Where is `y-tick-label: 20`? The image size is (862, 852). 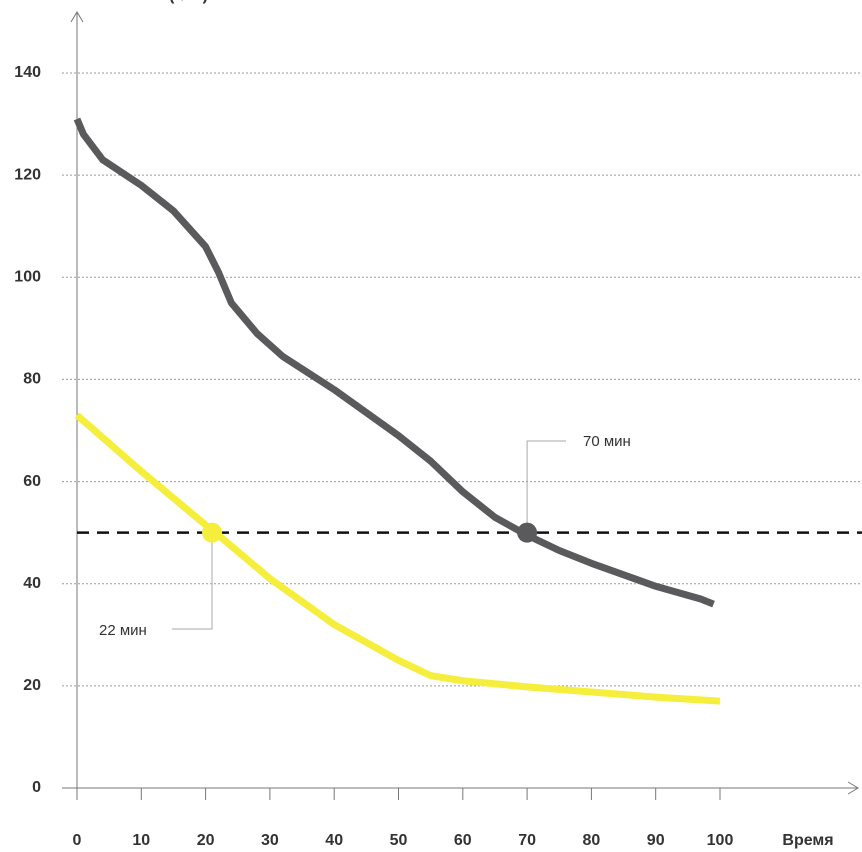 y-tick-label: 20 is located at coordinates (32, 685).